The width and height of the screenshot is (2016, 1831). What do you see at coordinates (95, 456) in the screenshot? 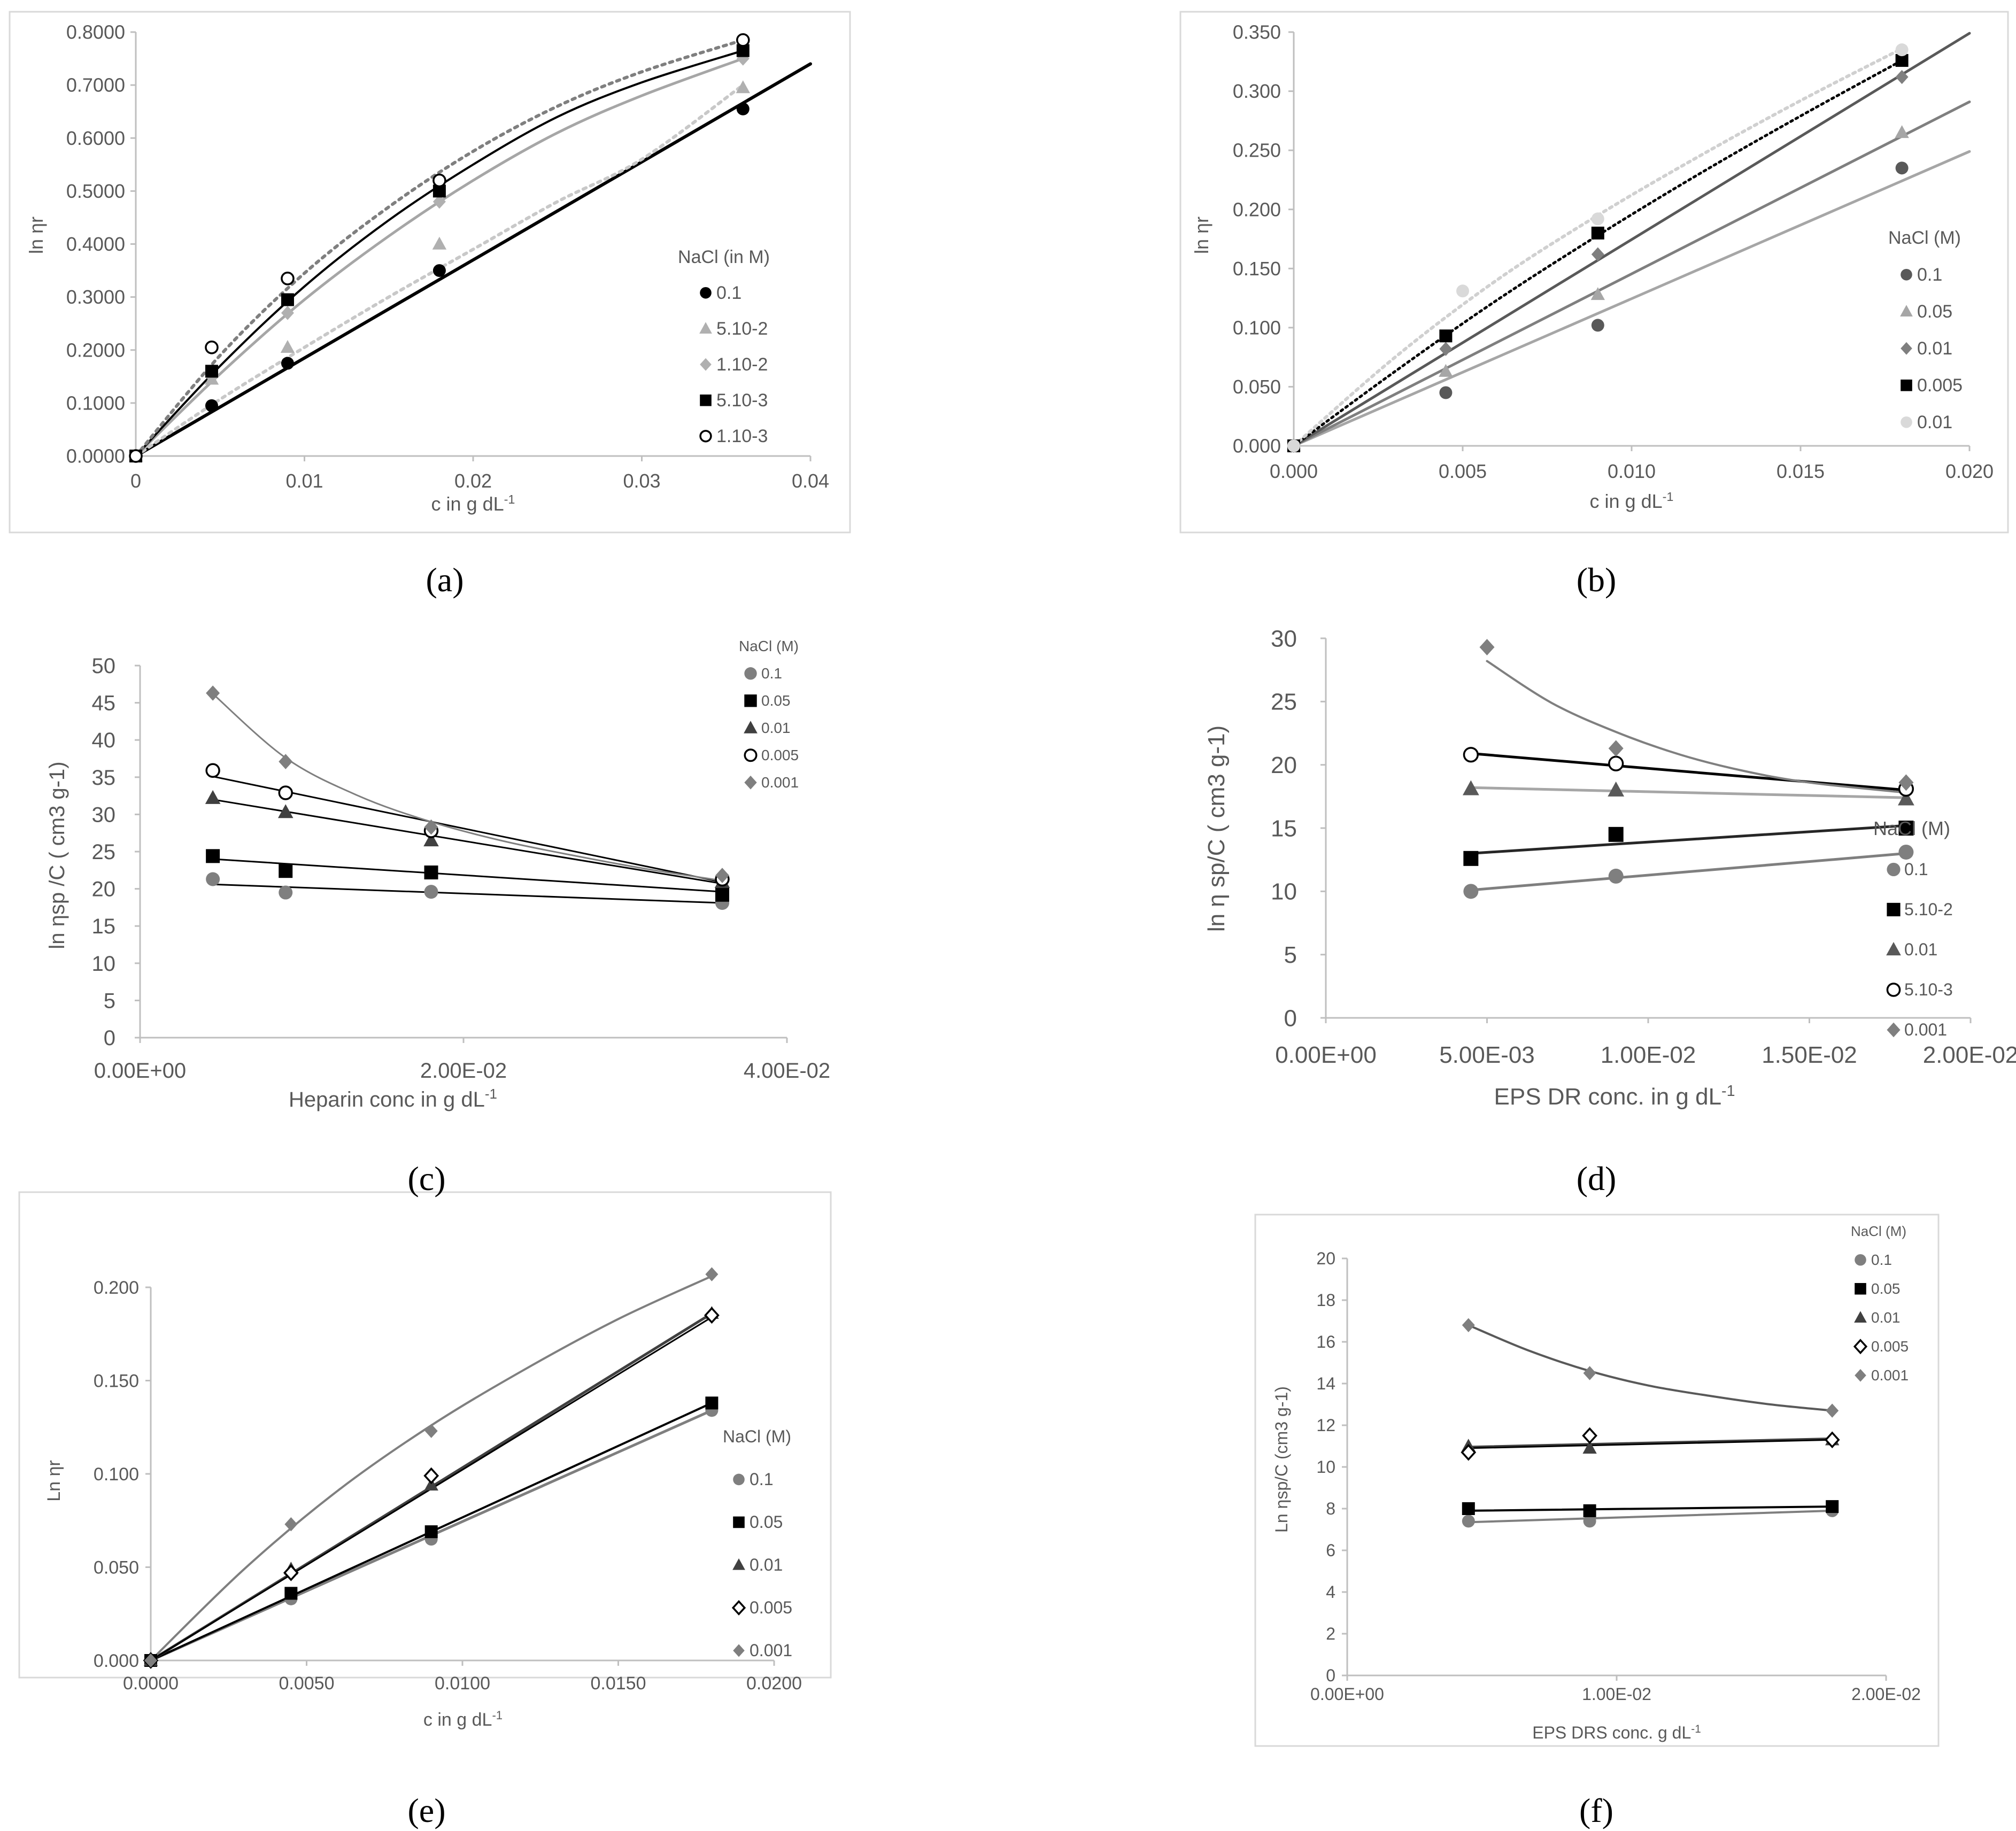
I see `y-tick-label-a: 0.0000` at bounding box center [95, 456].